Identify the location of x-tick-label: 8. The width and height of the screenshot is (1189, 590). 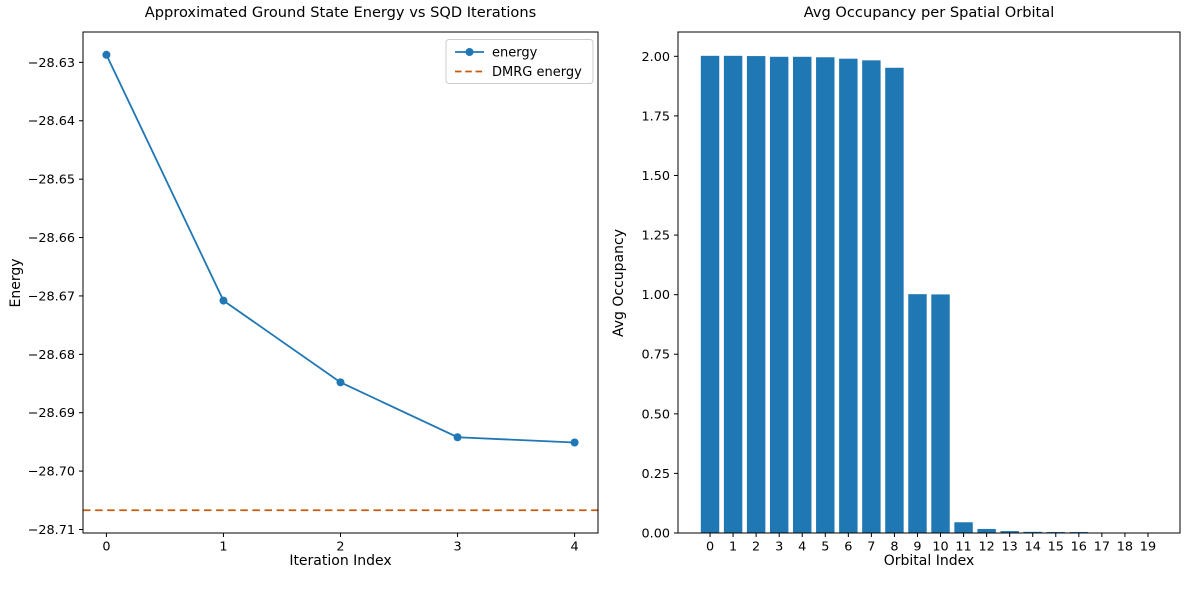
(894, 547).